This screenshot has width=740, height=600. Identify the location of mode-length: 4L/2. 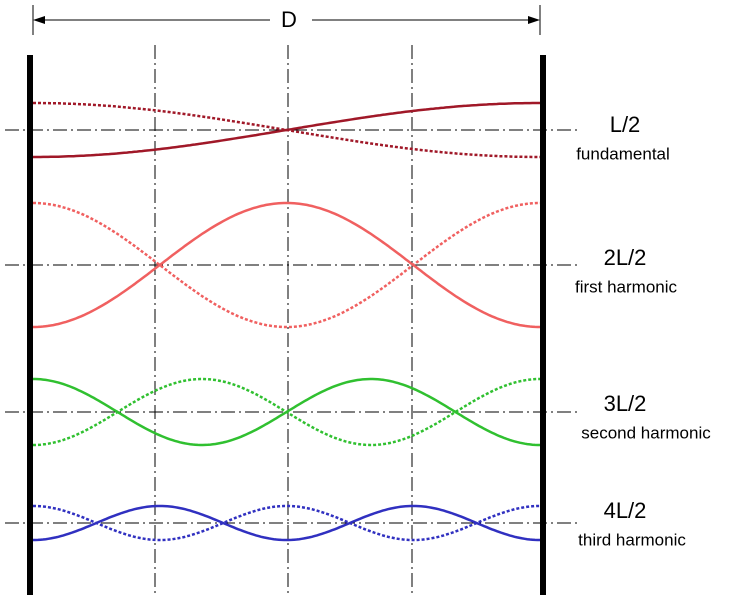
(625, 510).